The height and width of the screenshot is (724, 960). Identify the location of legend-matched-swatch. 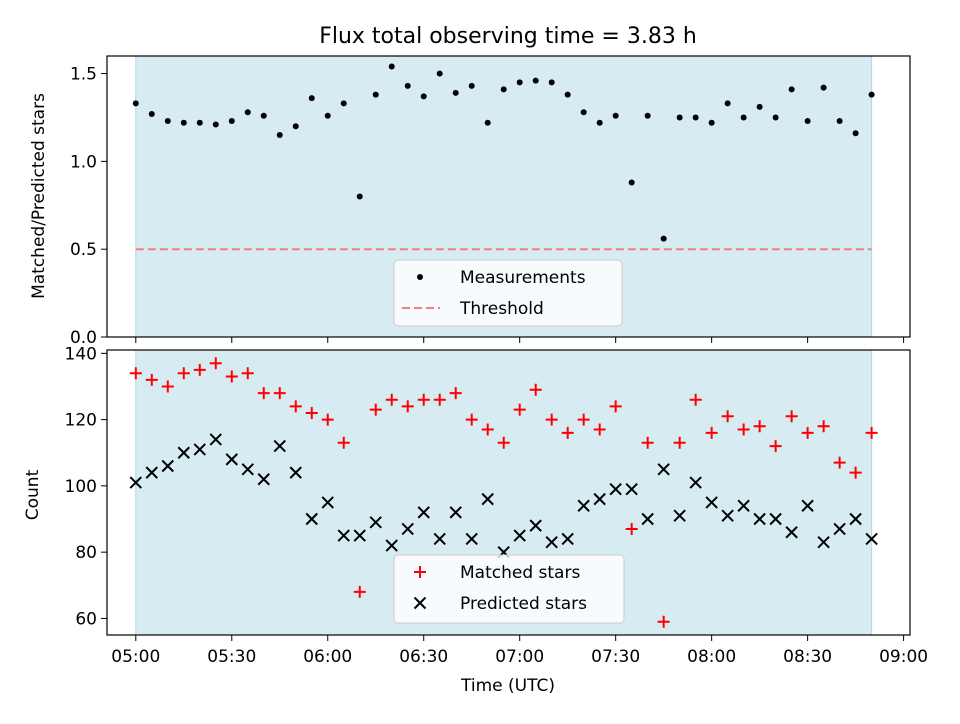
(420, 572).